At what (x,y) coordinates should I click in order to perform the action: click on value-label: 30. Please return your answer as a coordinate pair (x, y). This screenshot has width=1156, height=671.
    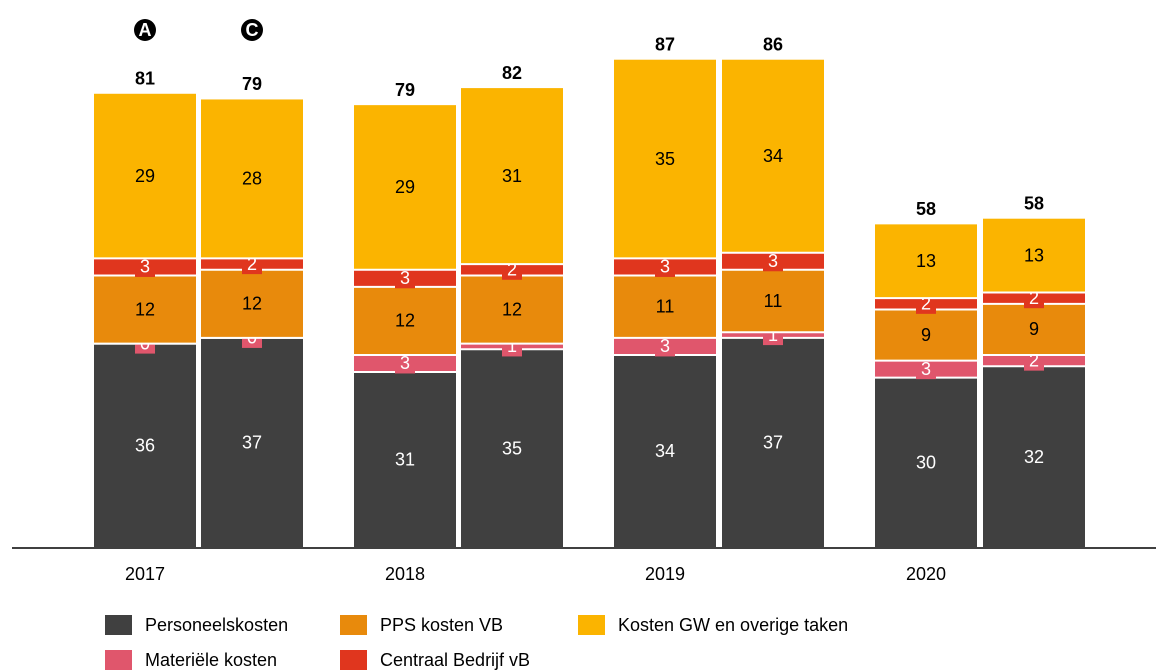
    Looking at the image, I should click on (926, 463).